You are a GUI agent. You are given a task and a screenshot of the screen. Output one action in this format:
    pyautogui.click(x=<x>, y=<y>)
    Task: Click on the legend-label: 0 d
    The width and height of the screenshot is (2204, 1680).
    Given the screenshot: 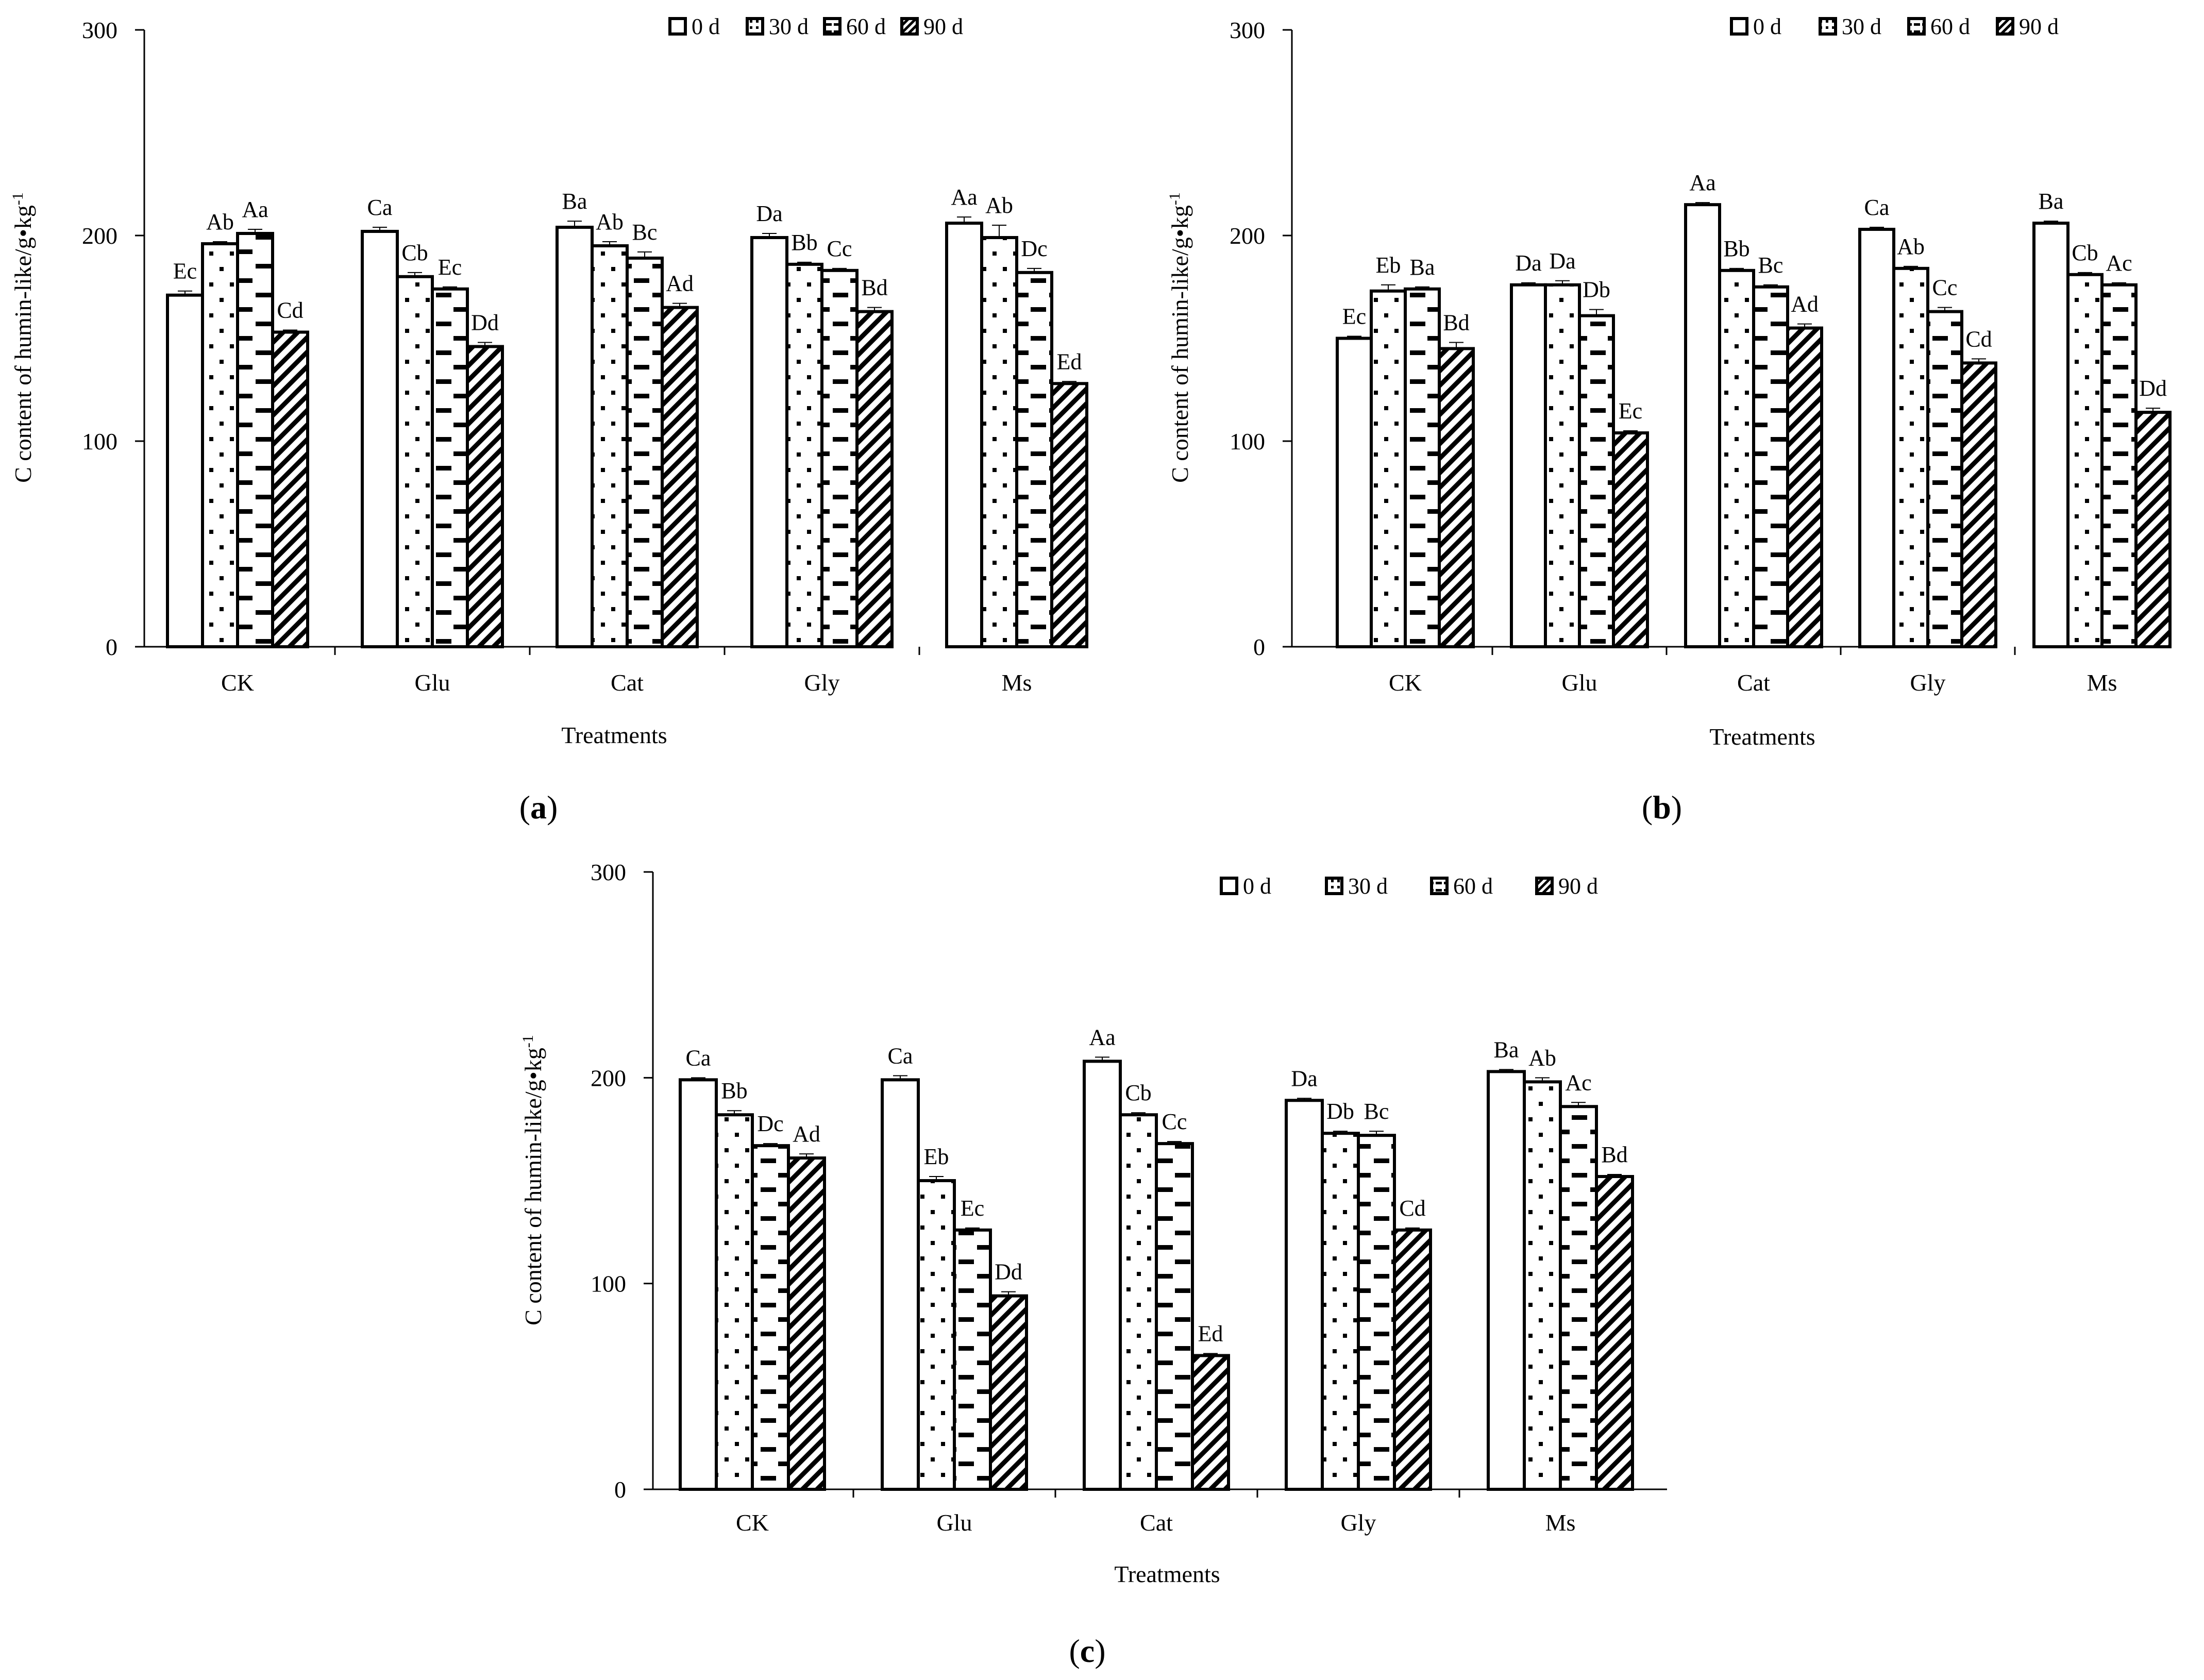 What is the action you would take?
    pyautogui.click(x=1257, y=886)
    